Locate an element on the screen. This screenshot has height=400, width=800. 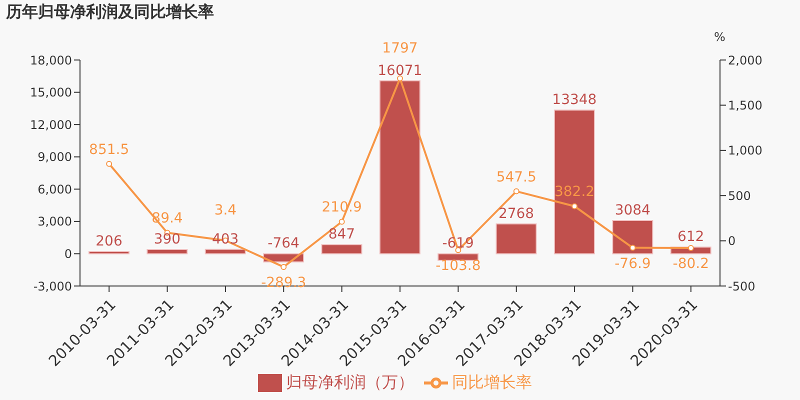
y-tick-label: 0 is located at coordinates (68, 253).